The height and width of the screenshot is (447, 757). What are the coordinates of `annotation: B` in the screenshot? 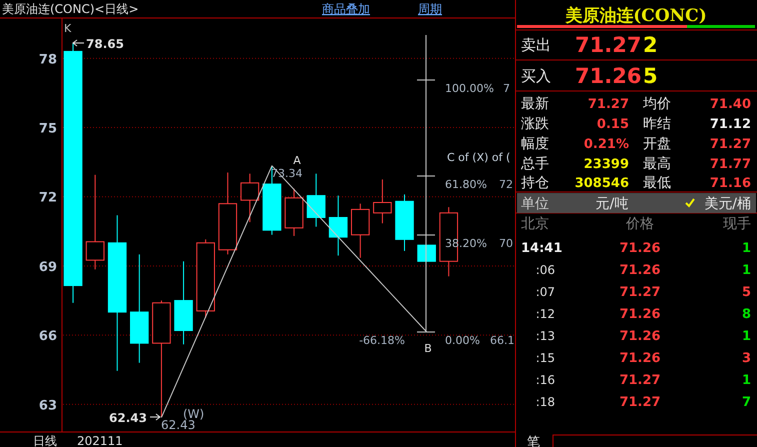 It's located at (428, 348).